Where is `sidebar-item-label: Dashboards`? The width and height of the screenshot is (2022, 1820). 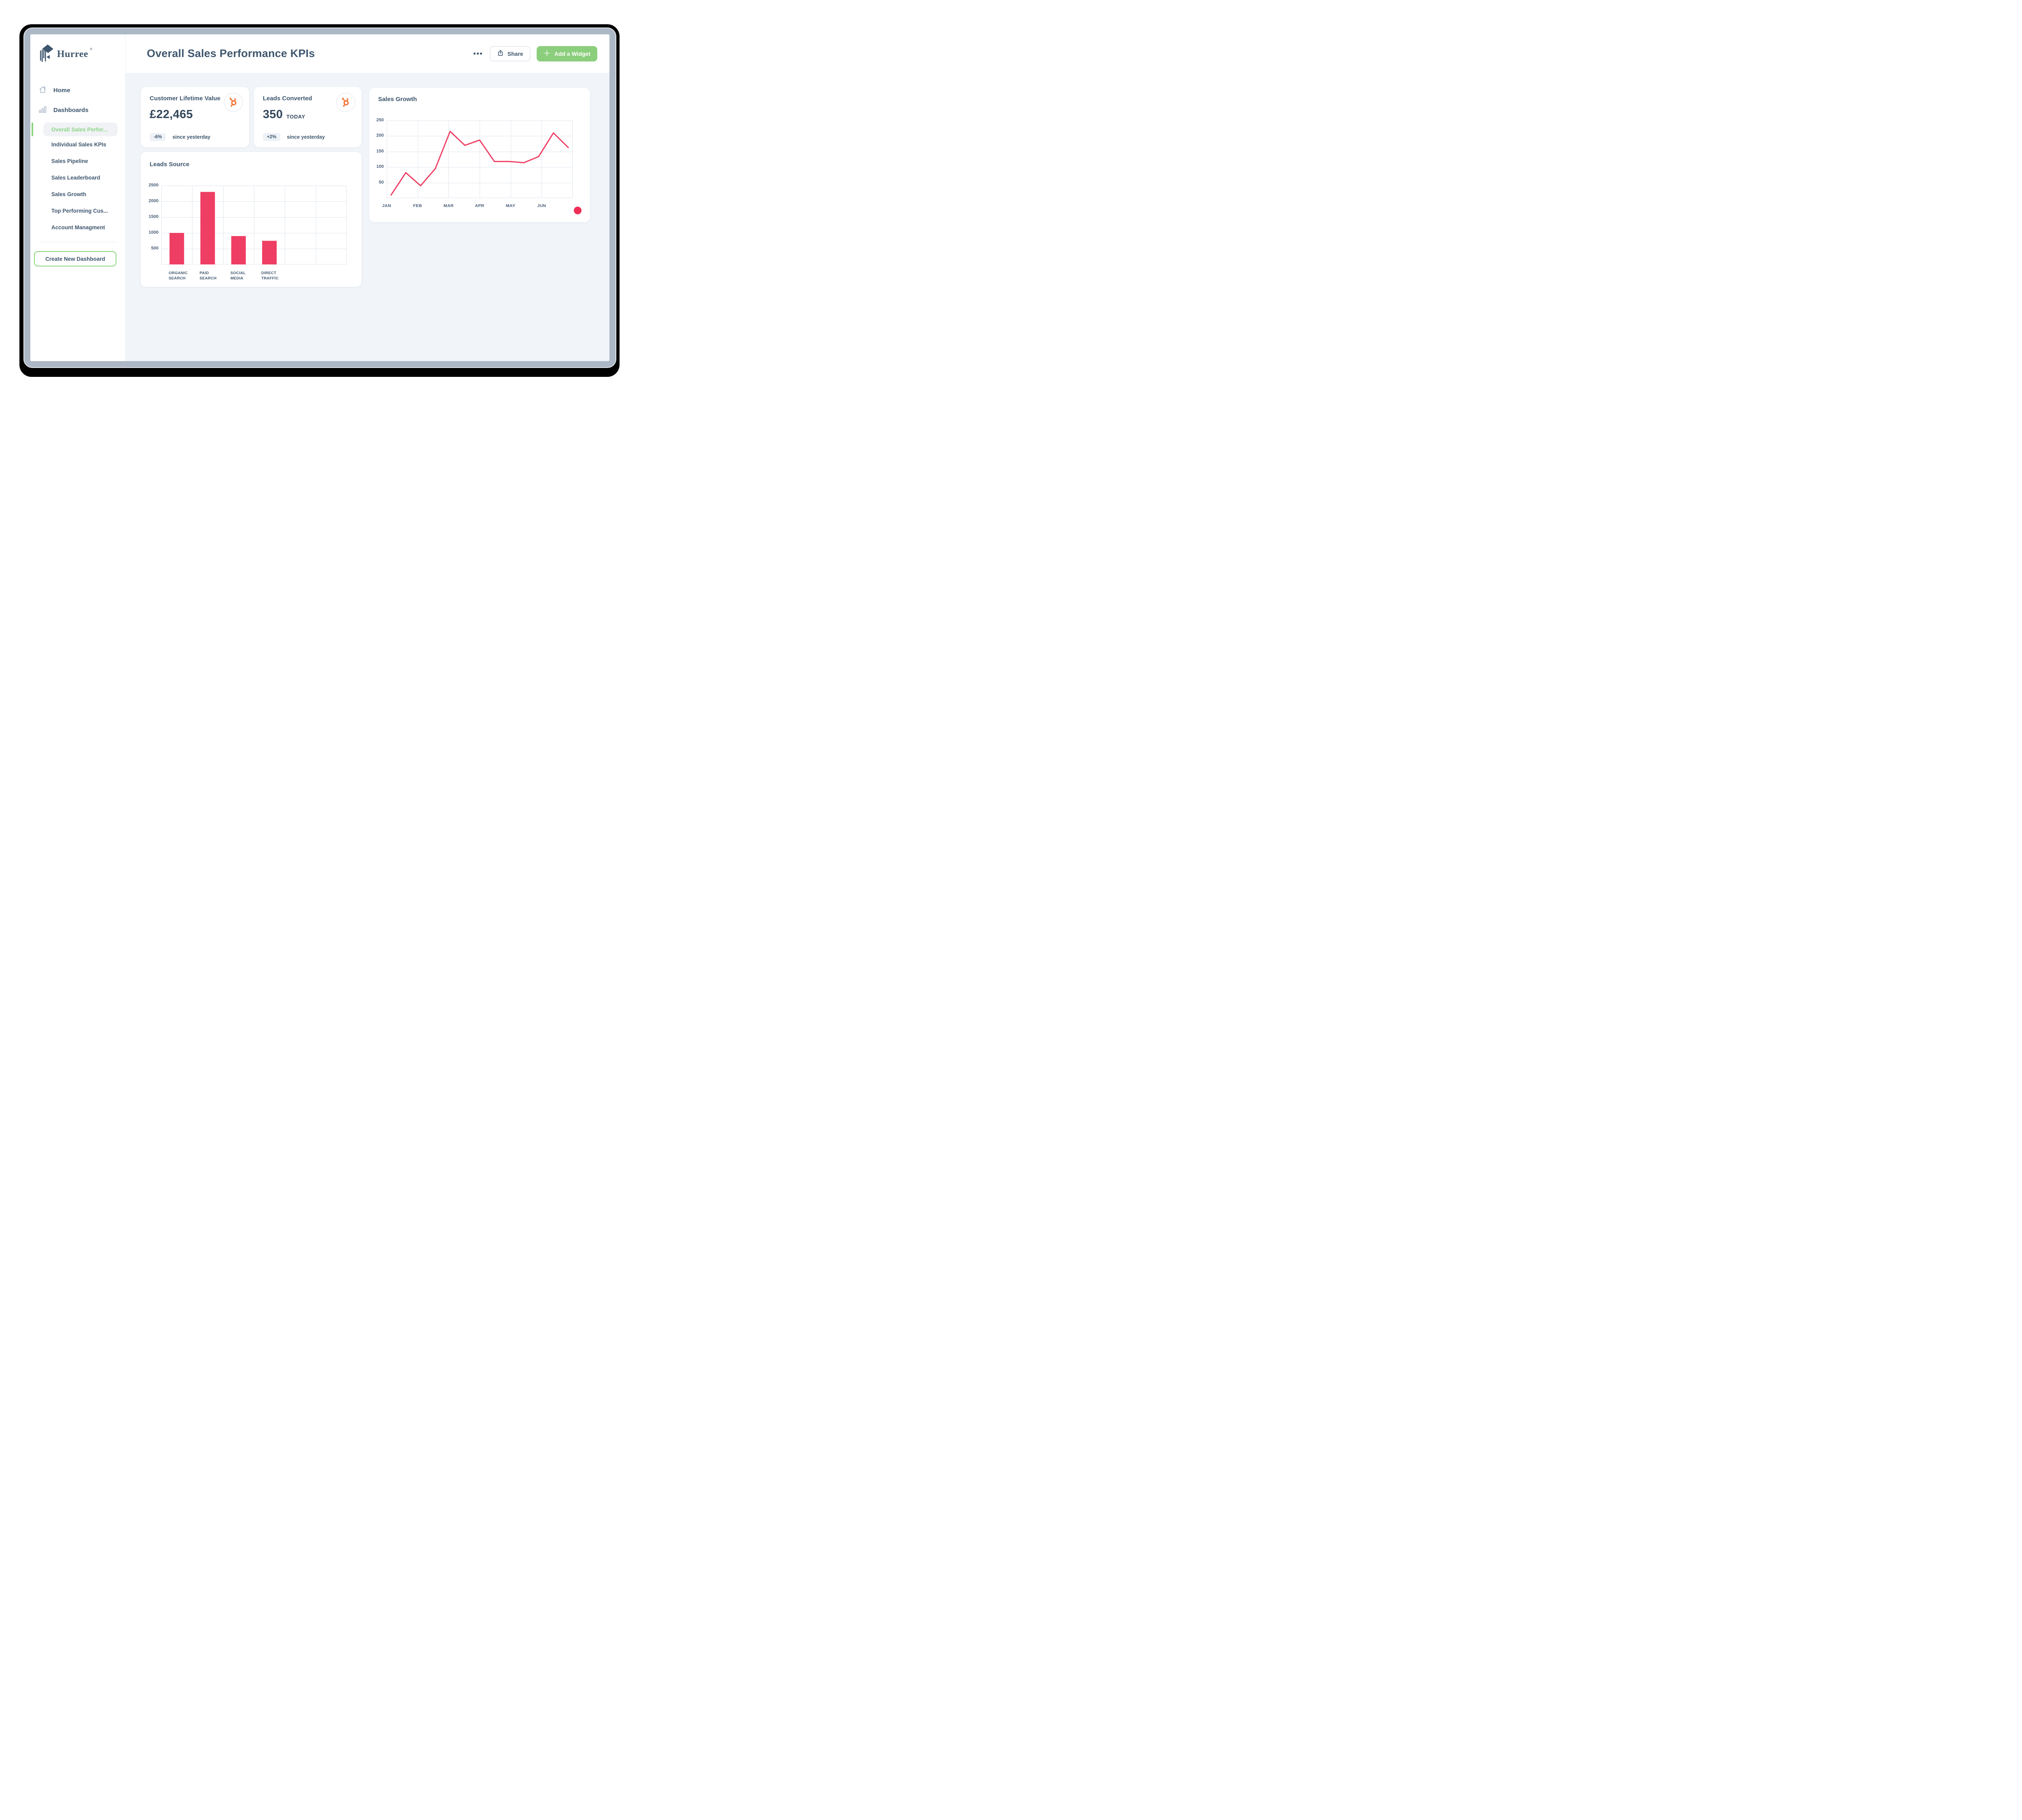
sidebar-item-label: Dashboards is located at coordinates (71, 111).